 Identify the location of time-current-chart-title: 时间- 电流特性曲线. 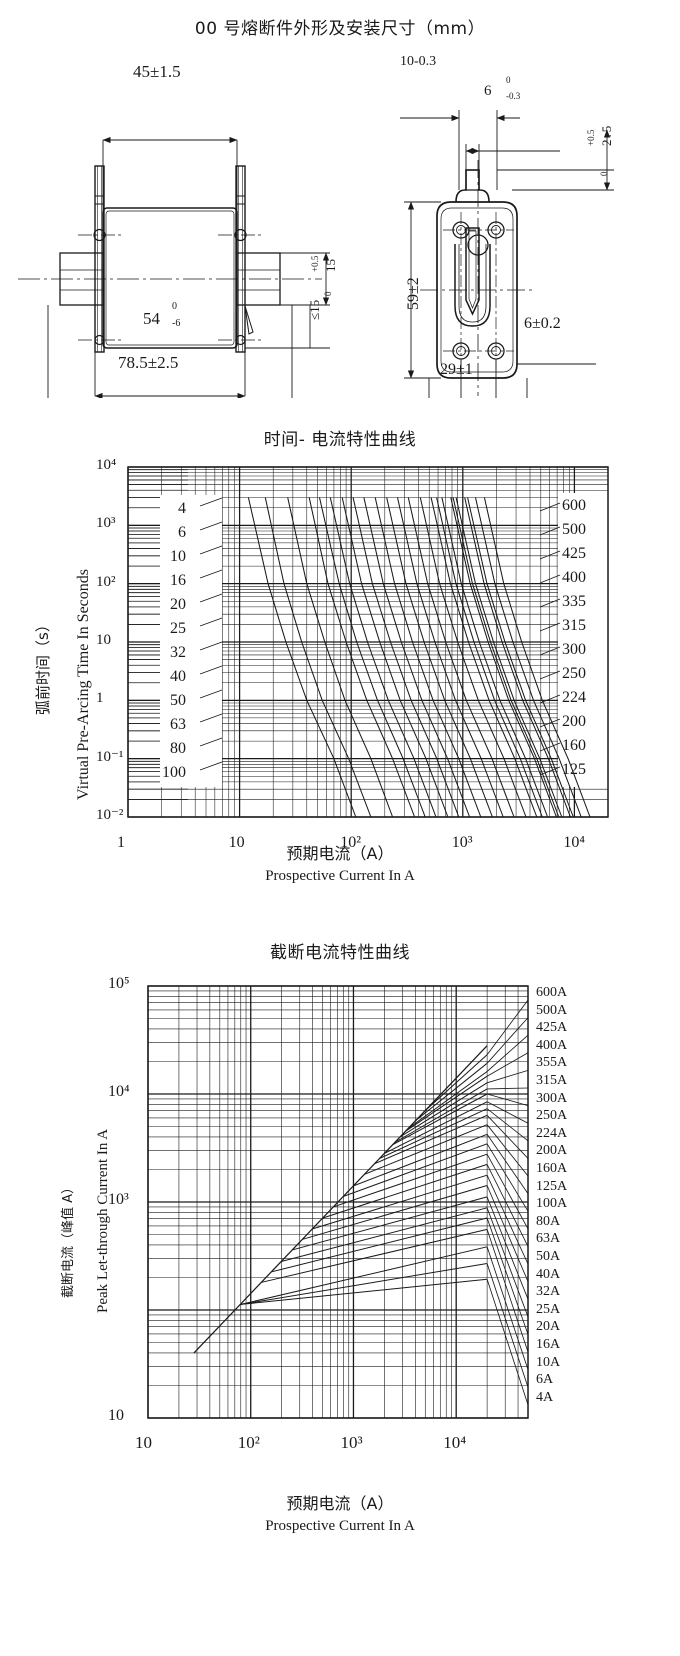
(340, 440).